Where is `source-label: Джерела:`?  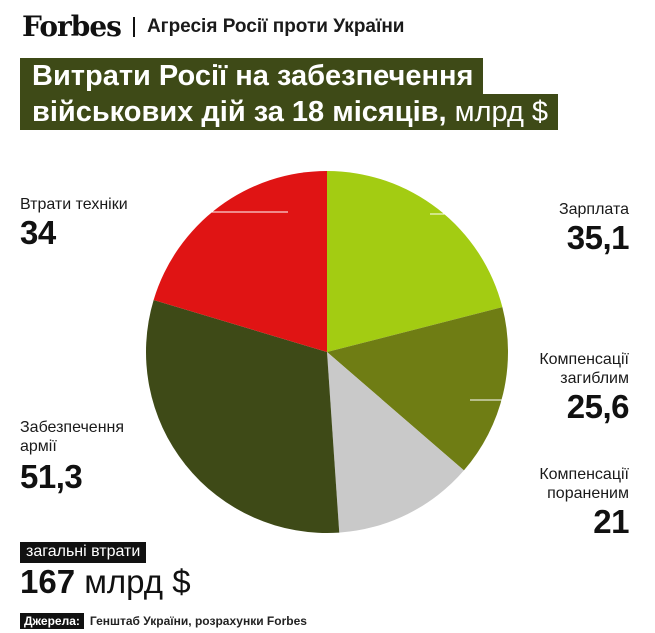 source-label: Джерела: is located at coordinates (52, 621).